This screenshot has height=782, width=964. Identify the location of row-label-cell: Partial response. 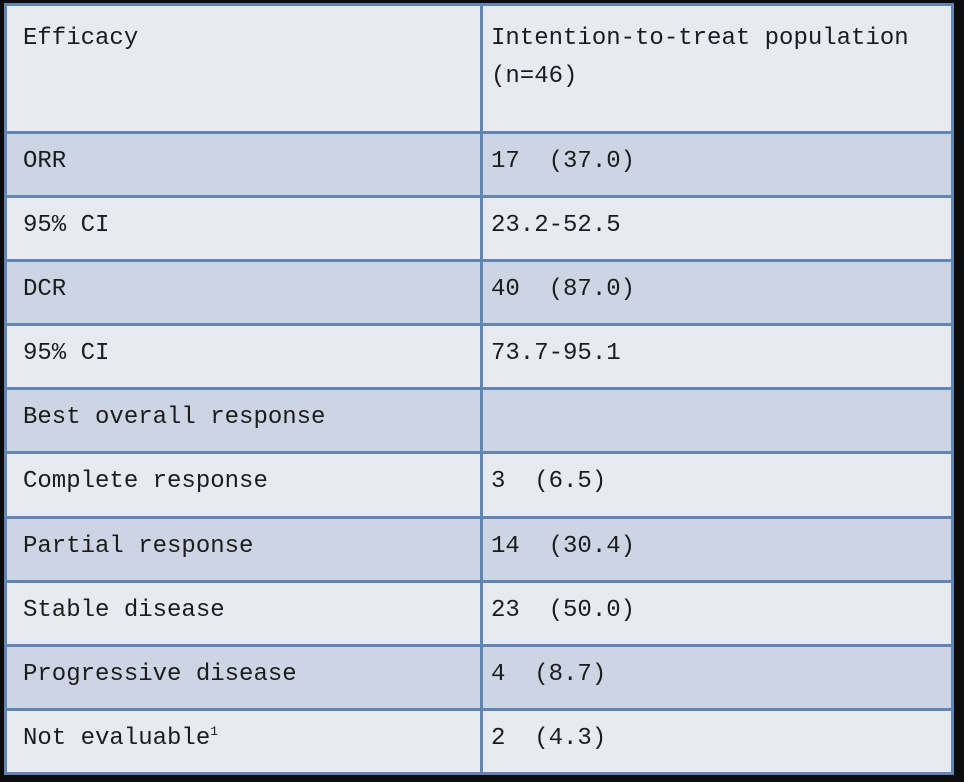
(243, 549).